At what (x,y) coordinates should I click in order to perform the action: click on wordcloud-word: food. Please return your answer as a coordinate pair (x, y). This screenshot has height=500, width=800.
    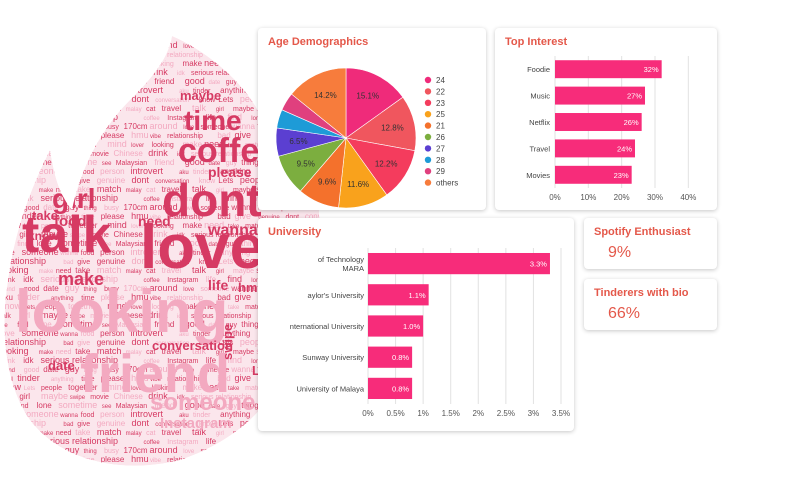
    Looking at the image, I should click on (88, 334).